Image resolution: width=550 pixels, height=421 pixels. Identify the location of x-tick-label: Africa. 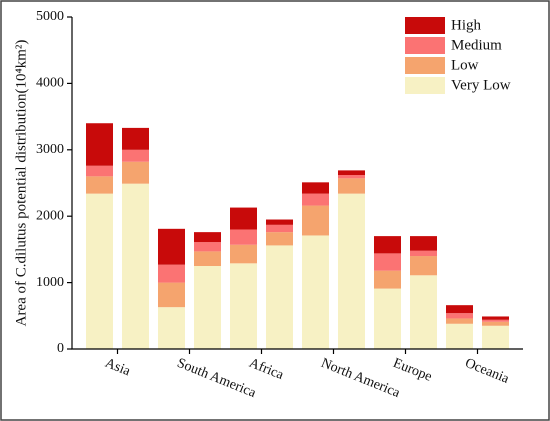
(266, 370).